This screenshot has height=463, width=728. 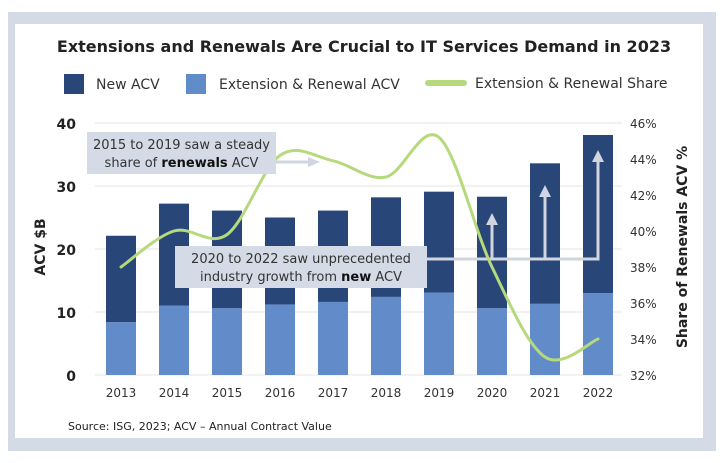 I want to click on growth-arrows, so click(x=507, y=205).